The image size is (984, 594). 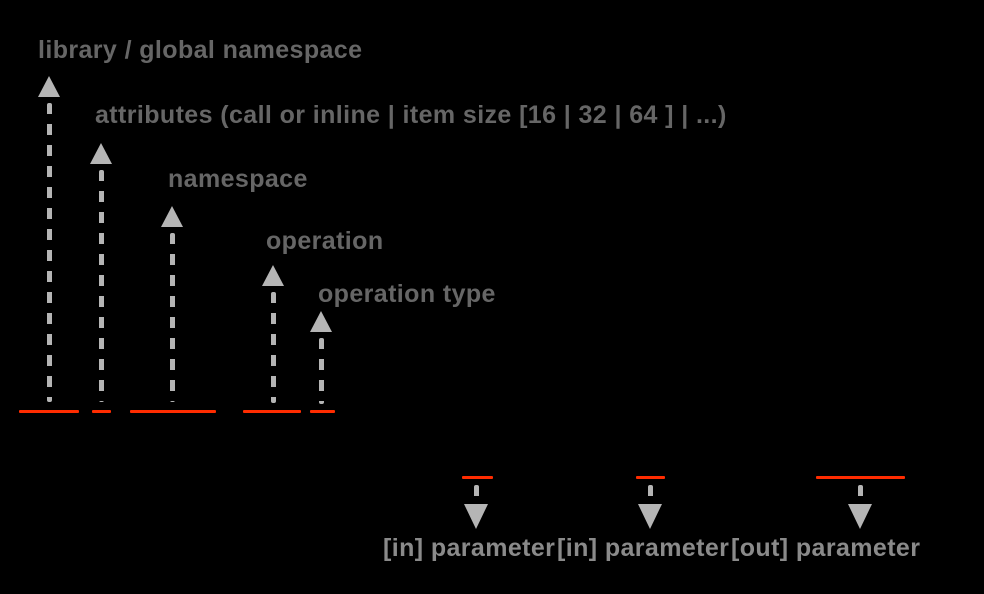 What do you see at coordinates (322, 411) in the screenshot?
I see `red-underline-operation-type` at bounding box center [322, 411].